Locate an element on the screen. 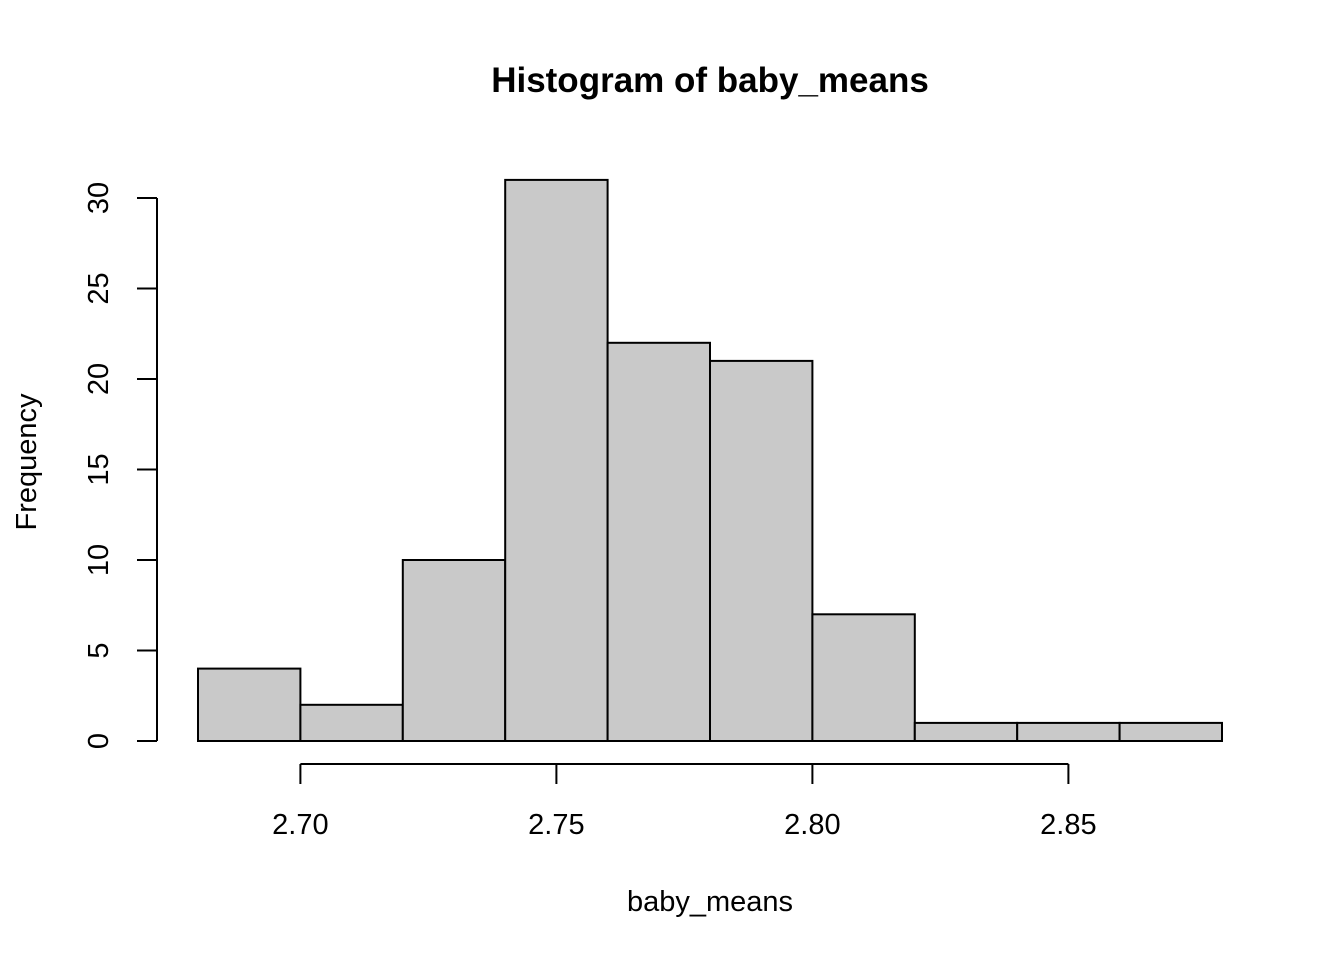 This screenshot has height=960, width=1344. x-tick-label: 2.75 is located at coordinates (556, 825).